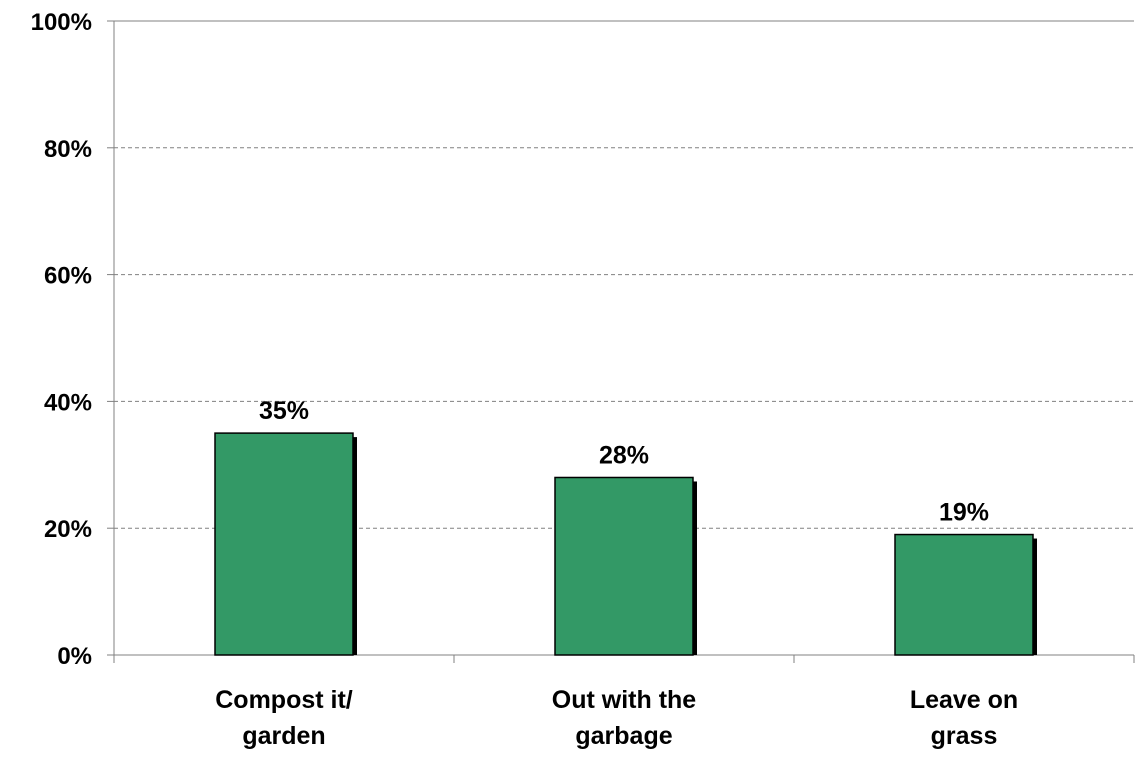 The width and height of the screenshot is (1146, 762). Describe the element at coordinates (74, 656) in the screenshot. I see `y-tick-label: 0%` at that location.